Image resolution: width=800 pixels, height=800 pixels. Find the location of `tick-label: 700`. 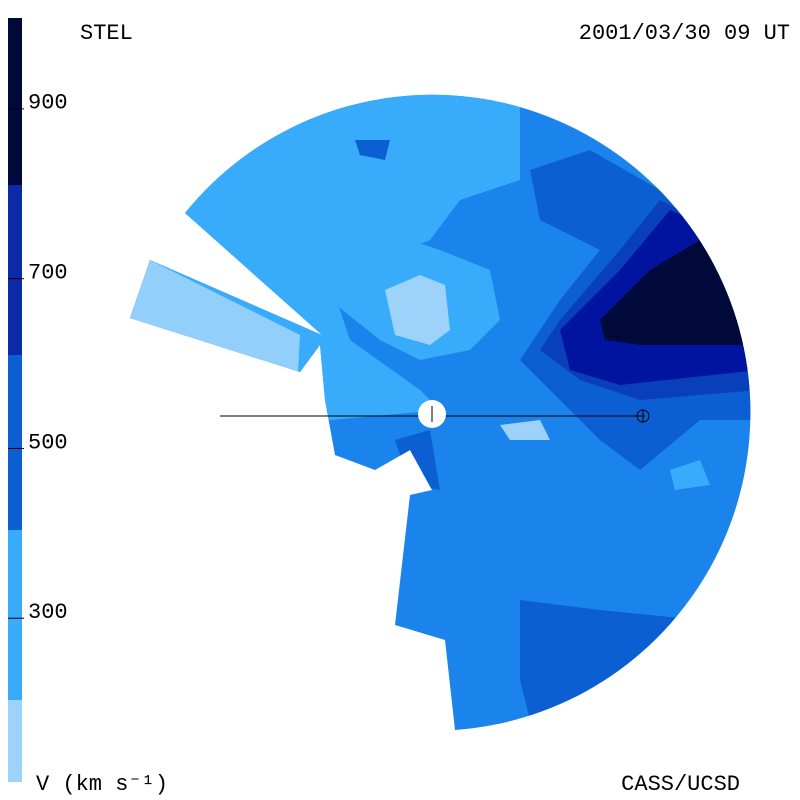

tick-label: 700 is located at coordinates (48, 272).